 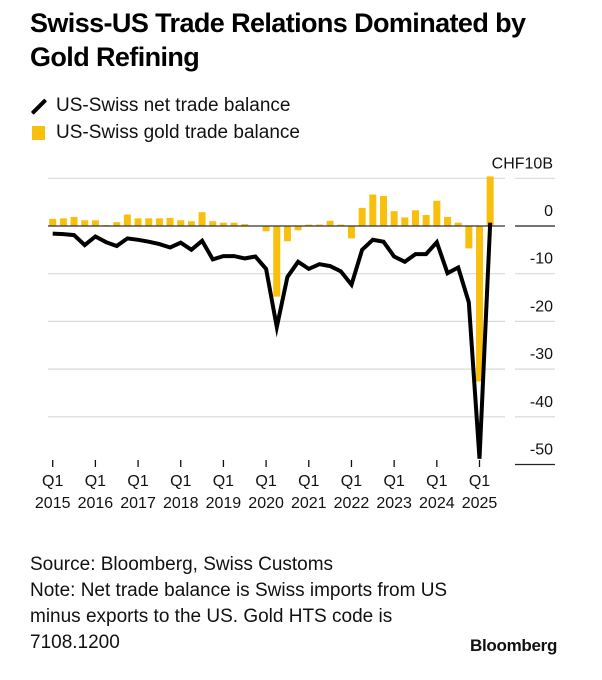 What do you see at coordinates (541, 259) in the screenshot?
I see `y-tick-label: -10` at bounding box center [541, 259].